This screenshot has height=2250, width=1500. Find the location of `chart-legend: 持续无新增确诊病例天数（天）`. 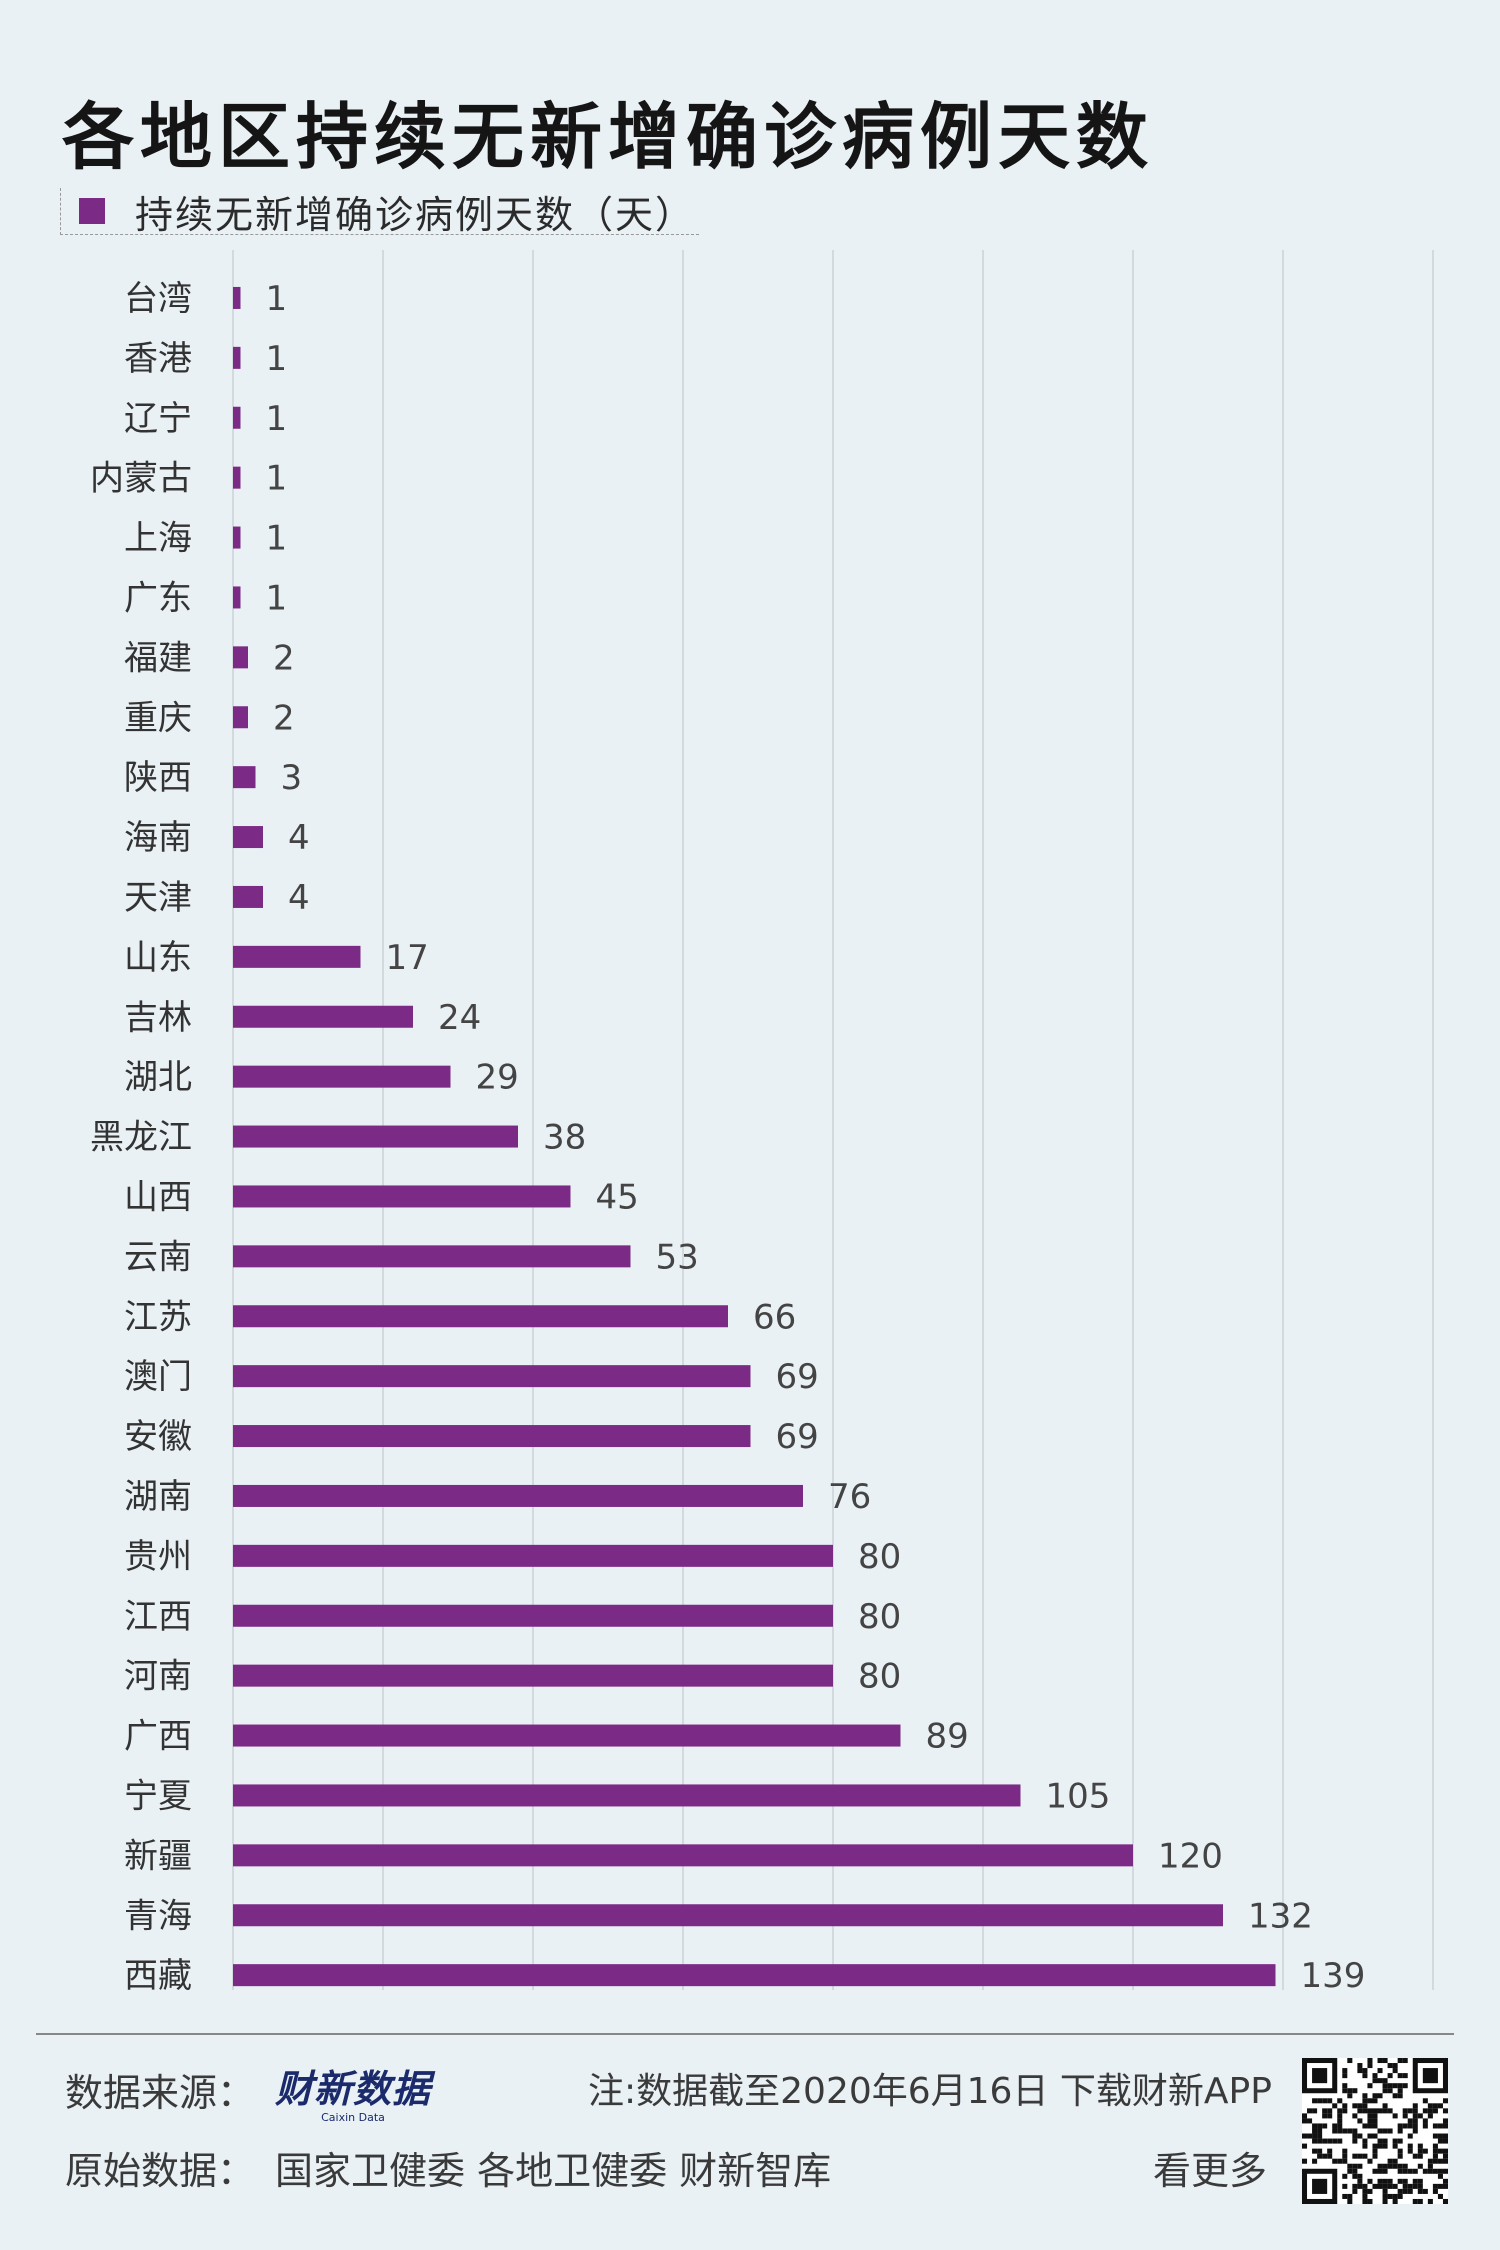

chart-legend: 持续无新增确诊病例天数（天） is located at coordinates (380, 212).